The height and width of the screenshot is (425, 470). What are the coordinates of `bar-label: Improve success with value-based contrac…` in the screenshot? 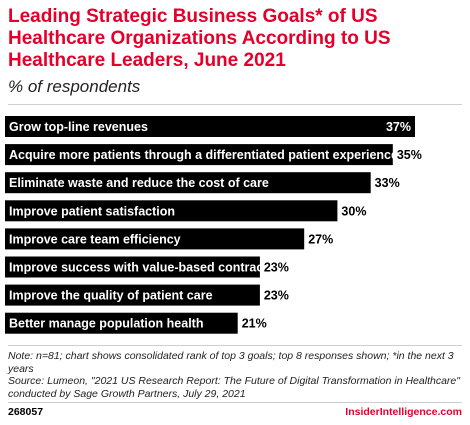 It's located at (141, 268).